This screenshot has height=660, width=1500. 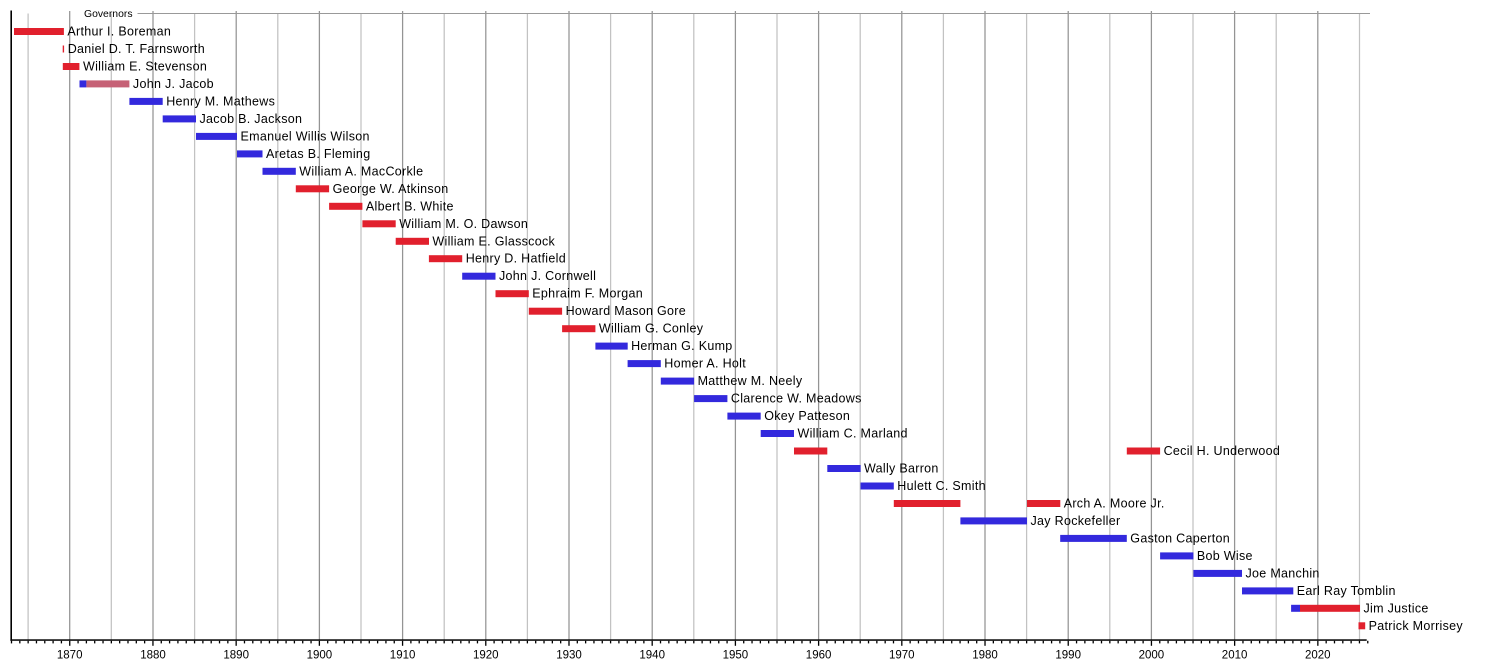 I want to click on svg-text: Cecil H. Underwood, so click(x=1222, y=451).